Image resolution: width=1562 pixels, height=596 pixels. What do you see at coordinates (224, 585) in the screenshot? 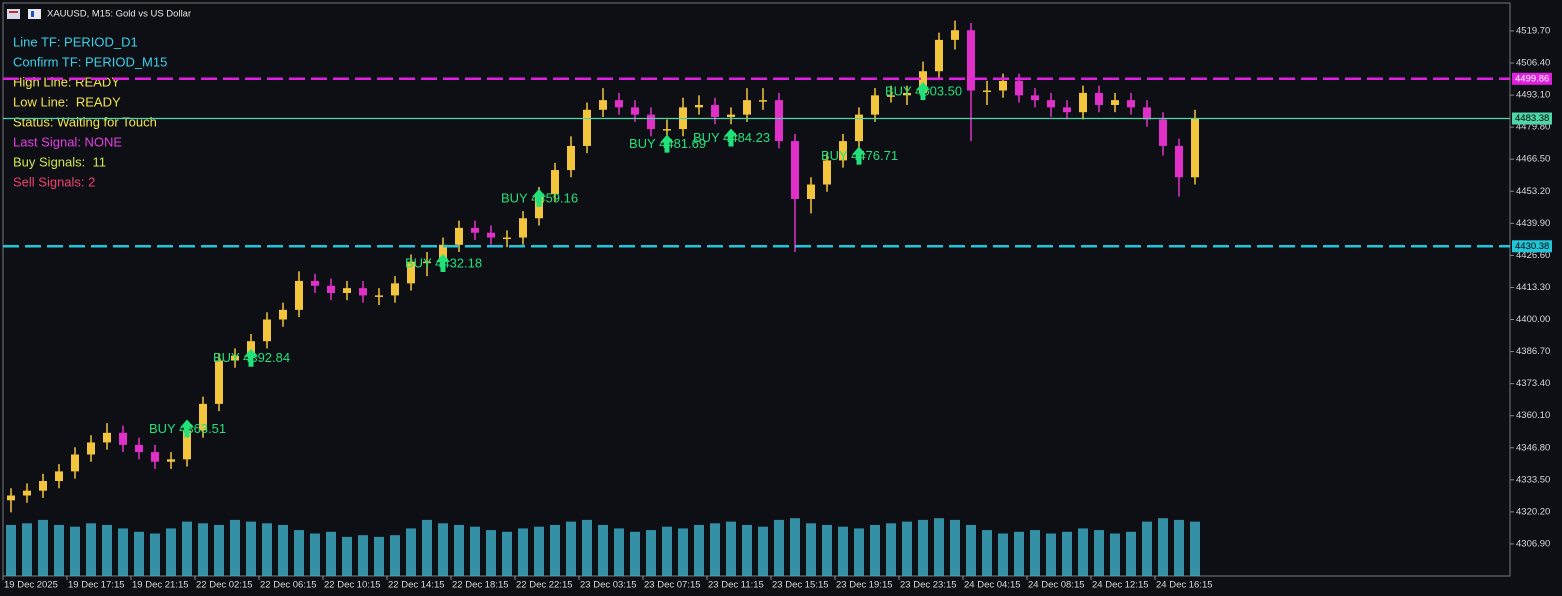
I see `x-tick-label: 22 Dec 02:15` at bounding box center [224, 585].